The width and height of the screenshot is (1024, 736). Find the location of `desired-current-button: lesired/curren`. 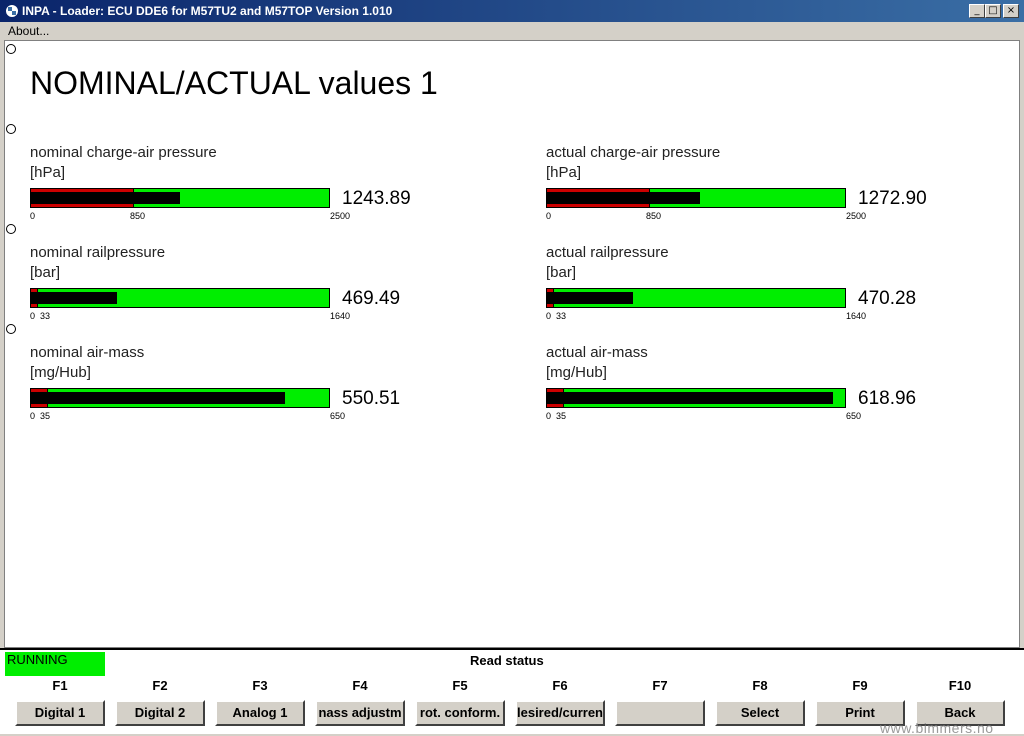

desired-current-button: lesired/curren is located at coordinates (560, 713).